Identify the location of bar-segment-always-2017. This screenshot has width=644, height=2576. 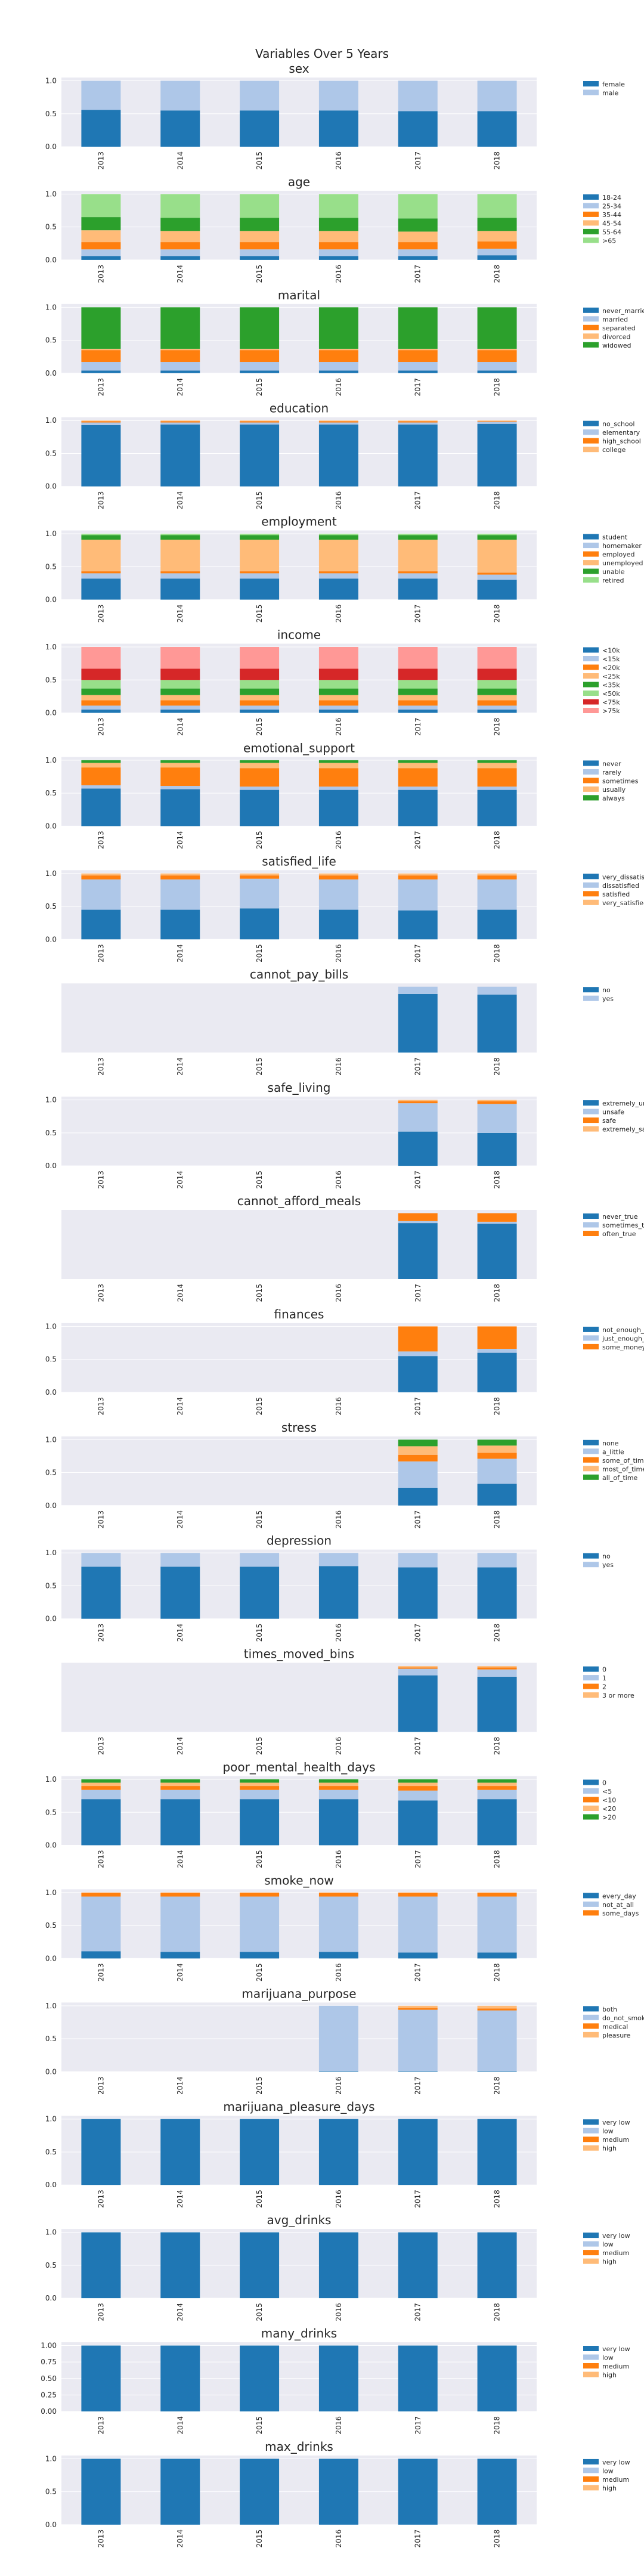
(418, 762).